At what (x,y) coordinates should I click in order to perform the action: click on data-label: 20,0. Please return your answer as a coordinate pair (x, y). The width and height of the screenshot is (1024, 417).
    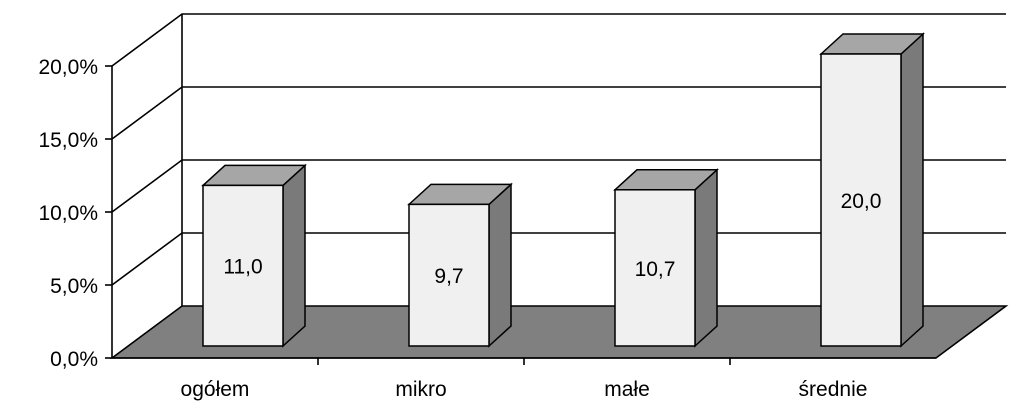
    Looking at the image, I should click on (861, 201).